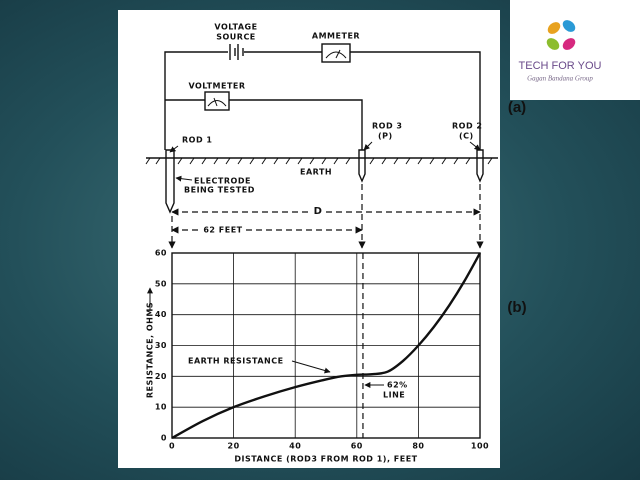  I want to click on y-tick-label: 60, so click(161, 253).